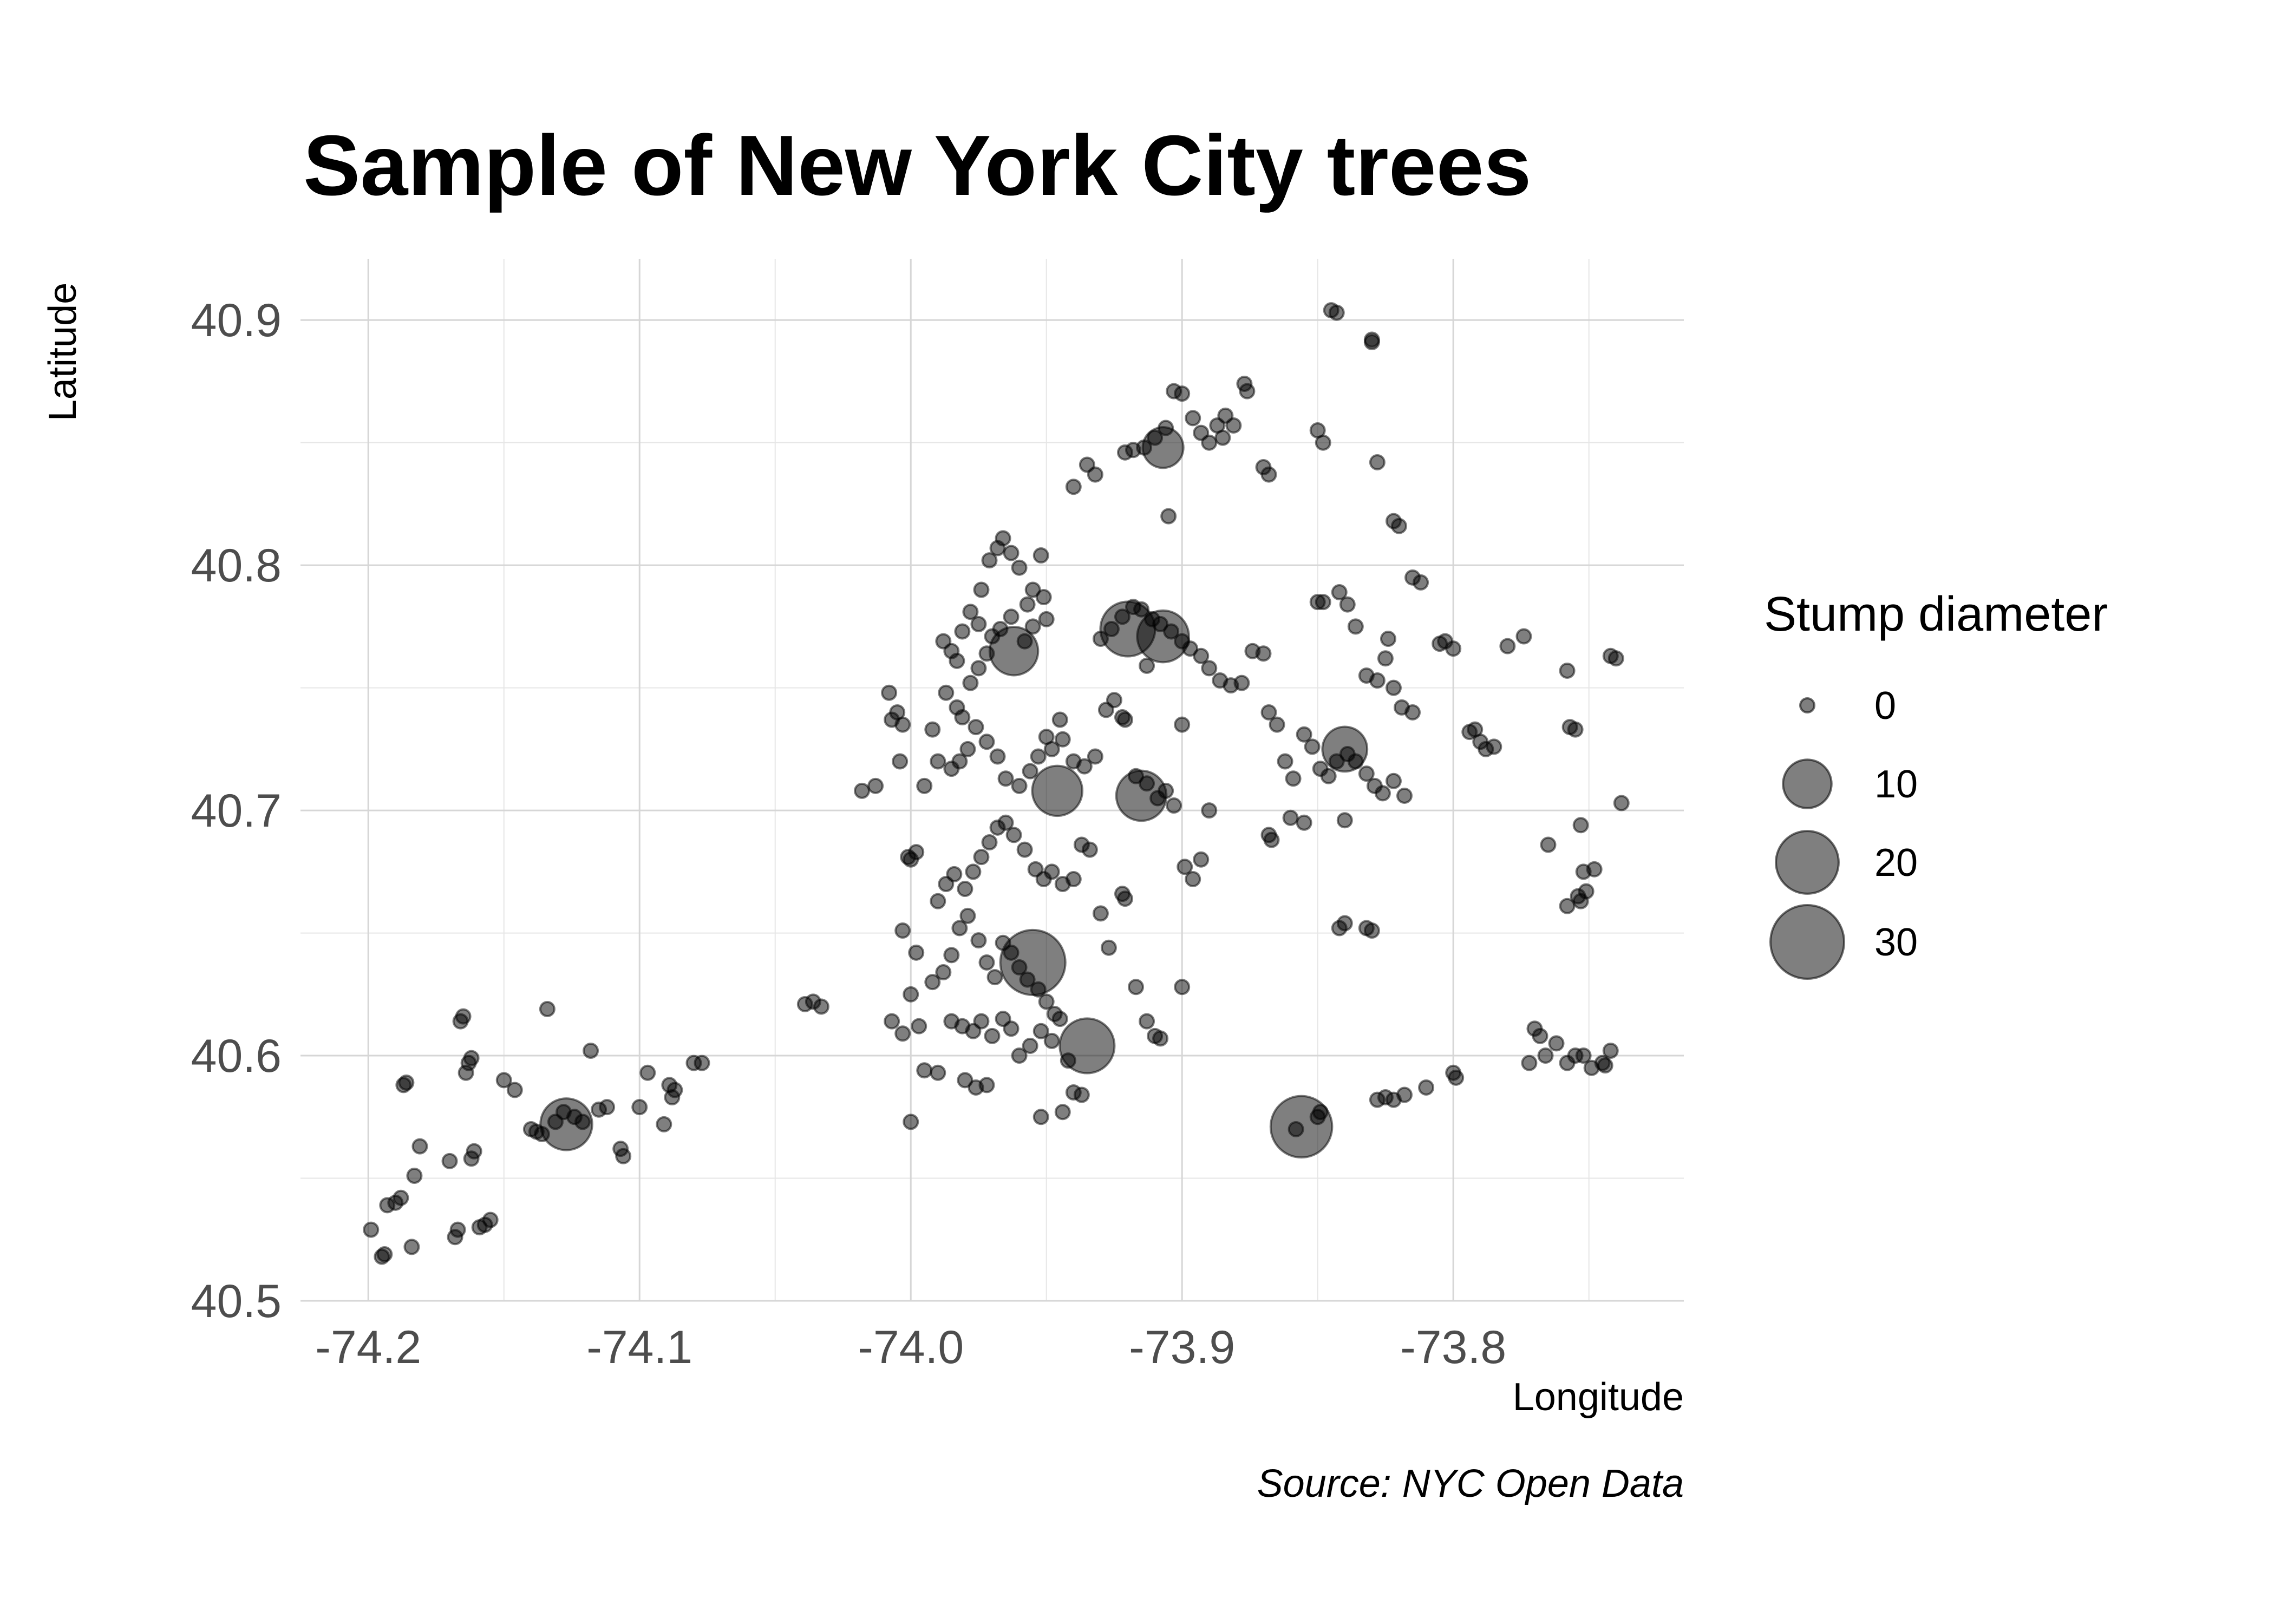  I want to click on legend-label: 10, so click(1896, 784).